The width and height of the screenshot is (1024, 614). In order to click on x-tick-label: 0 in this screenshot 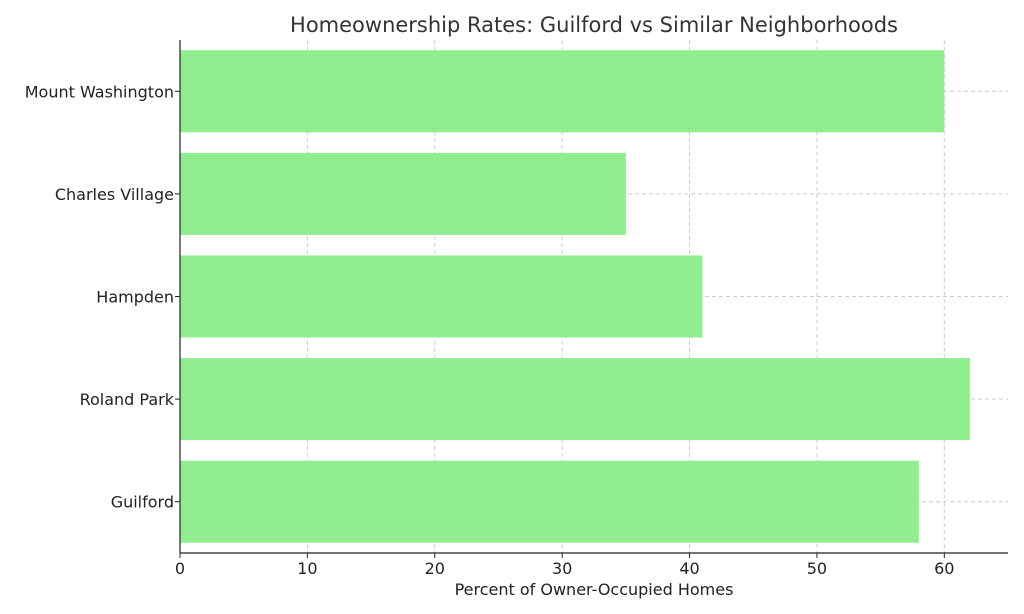, I will do `click(180, 568)`.